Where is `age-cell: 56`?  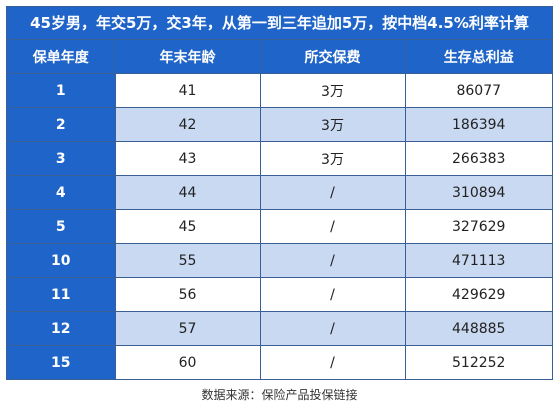 age-cell: 56 is located at coordinates (187, 294).